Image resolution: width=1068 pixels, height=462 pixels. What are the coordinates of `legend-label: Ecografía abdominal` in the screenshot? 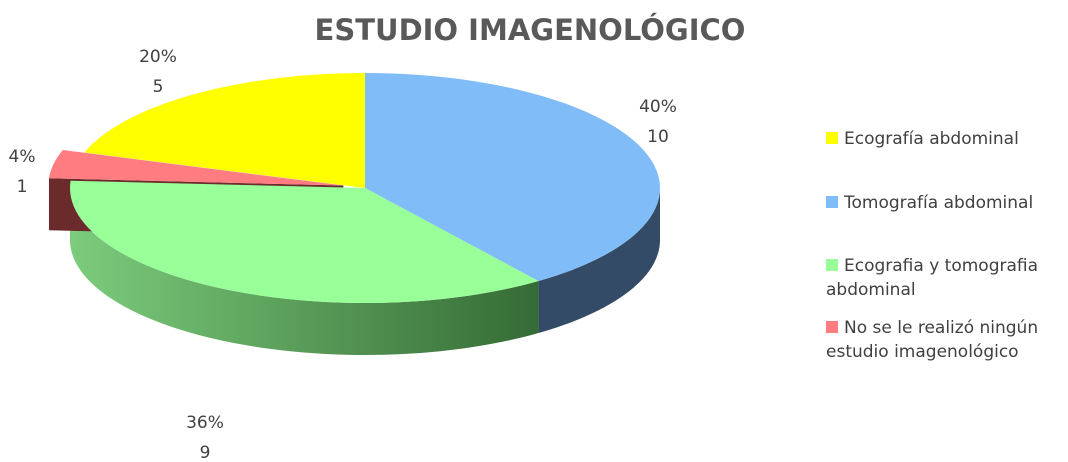 It's located at (931, 139).